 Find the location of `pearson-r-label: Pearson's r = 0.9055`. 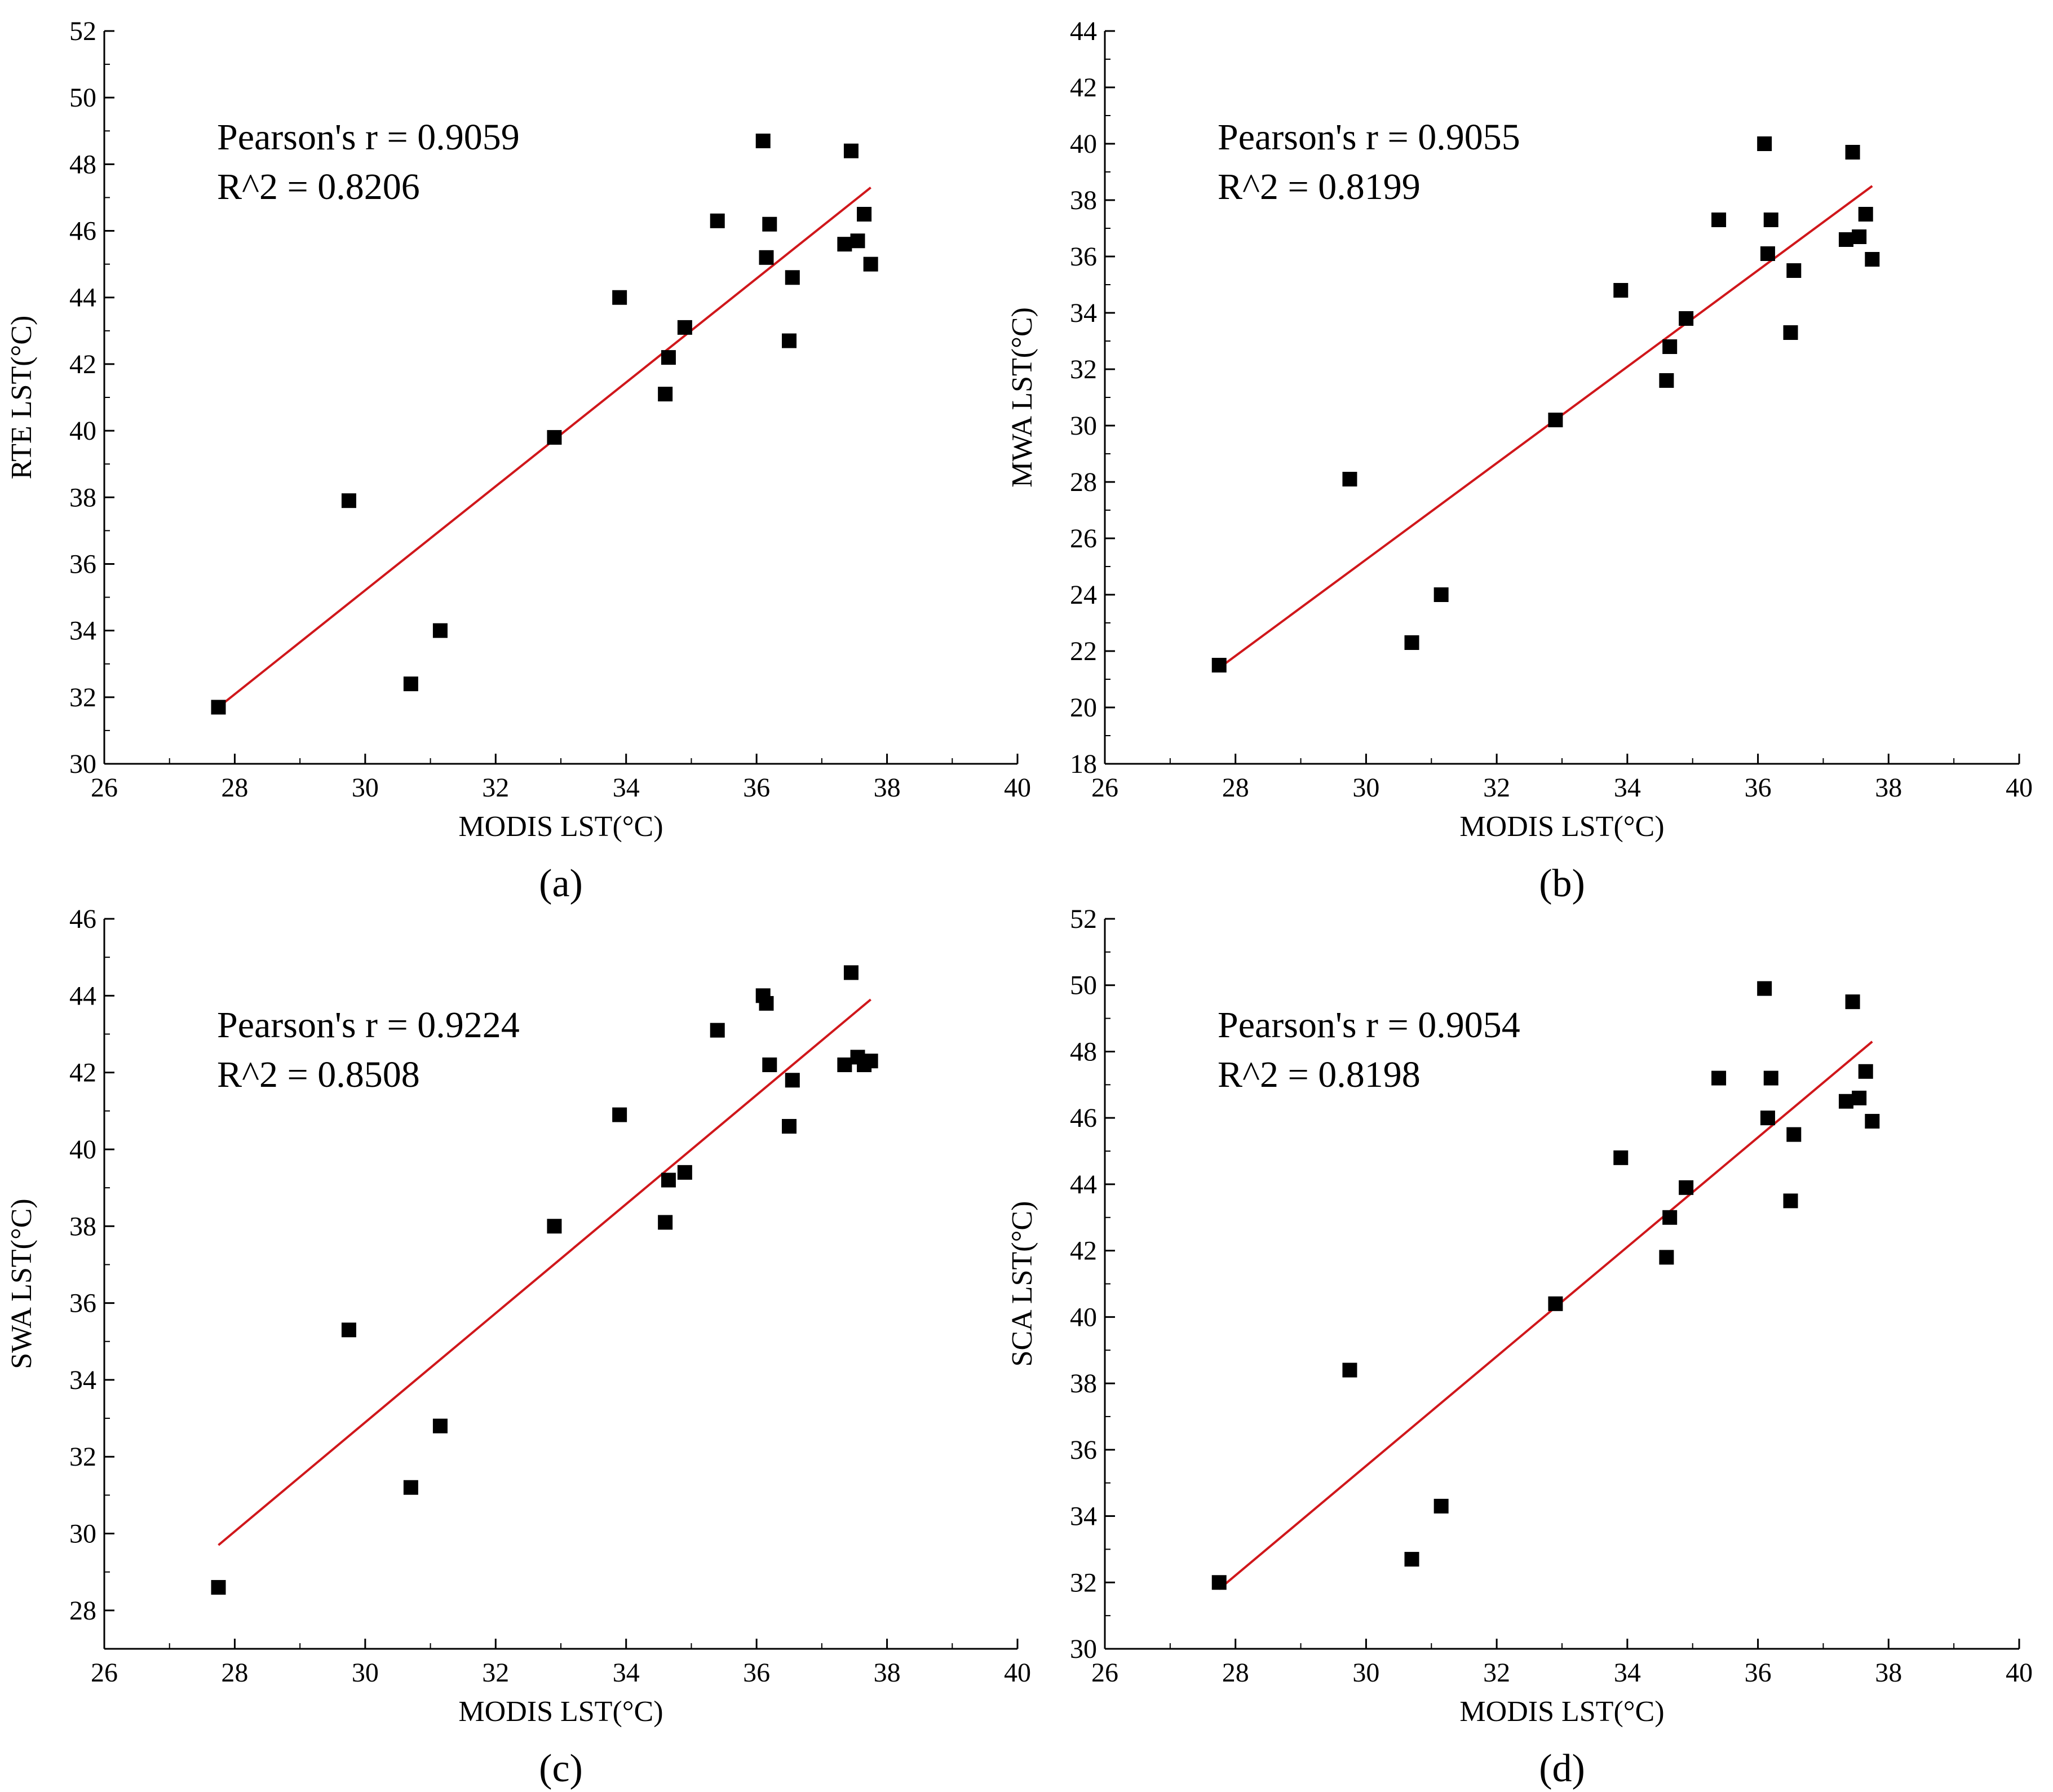

pearson-r-label: Pearson's r = 0.9055 is located at coordinates (1369, 137).